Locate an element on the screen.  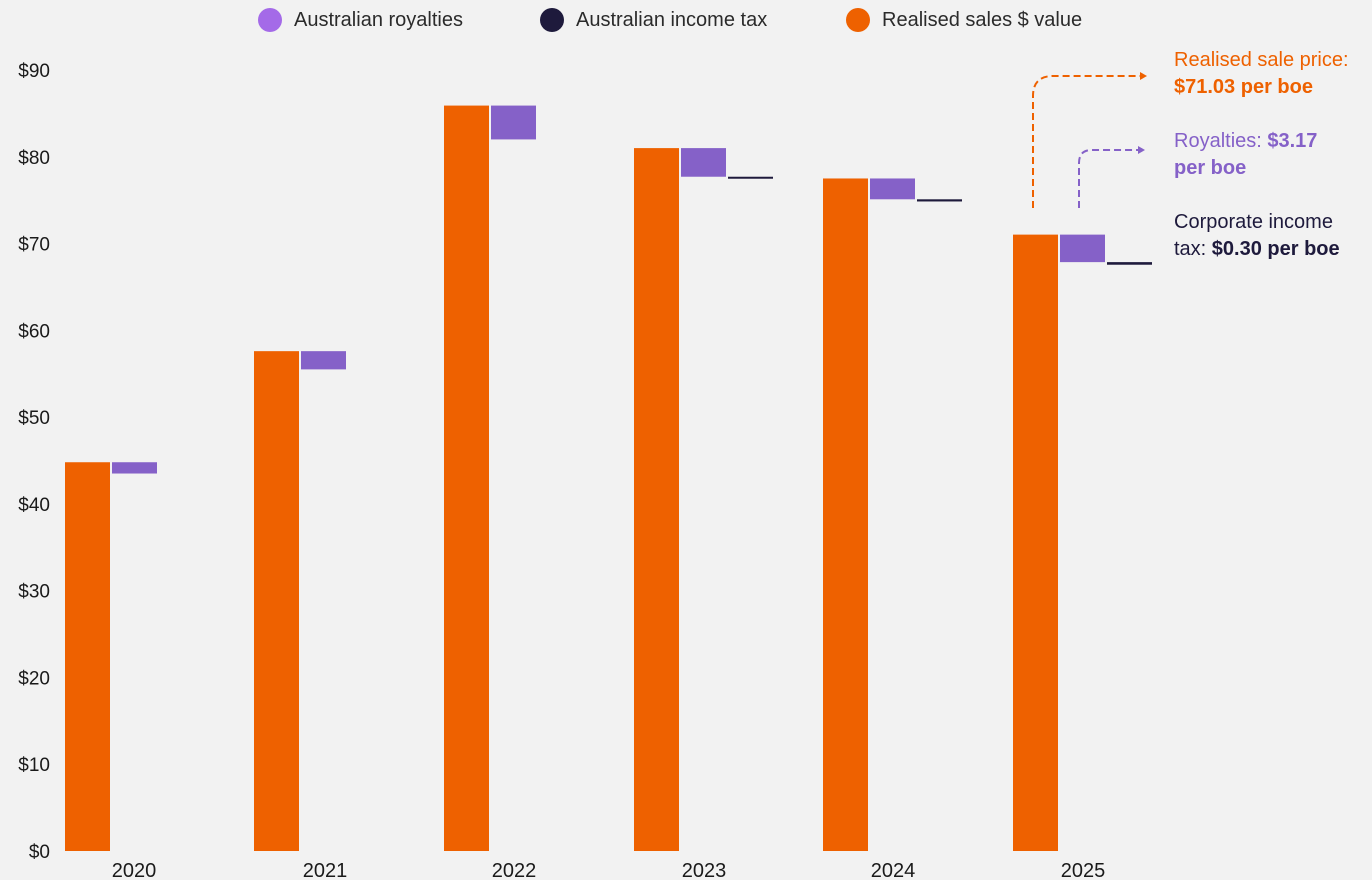
y-tick-label: $50 is located at coordinates (34, 418).